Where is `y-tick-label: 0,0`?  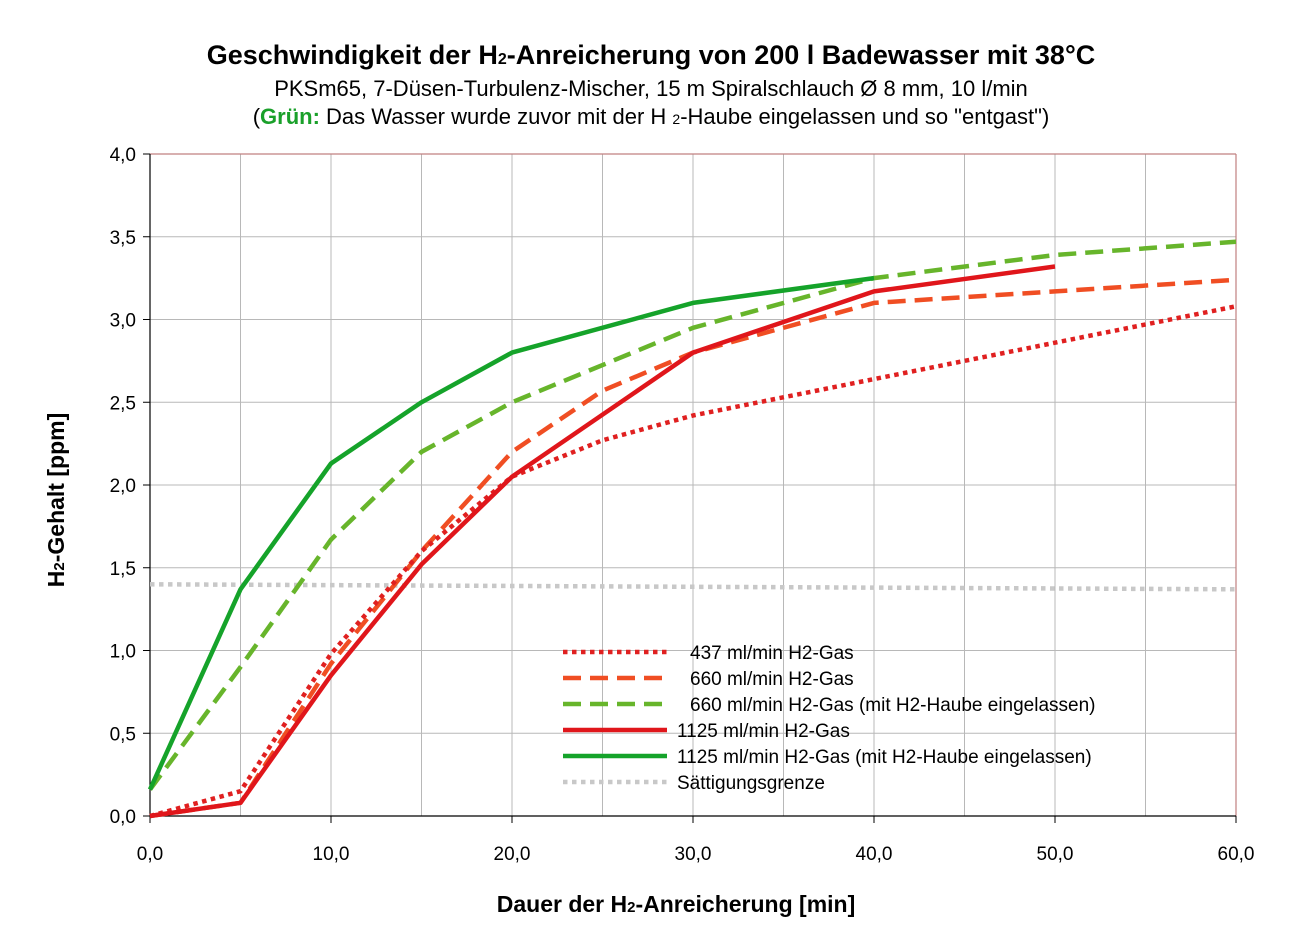 y-tick-label: 0,0 is located at coordinates (123, 817).